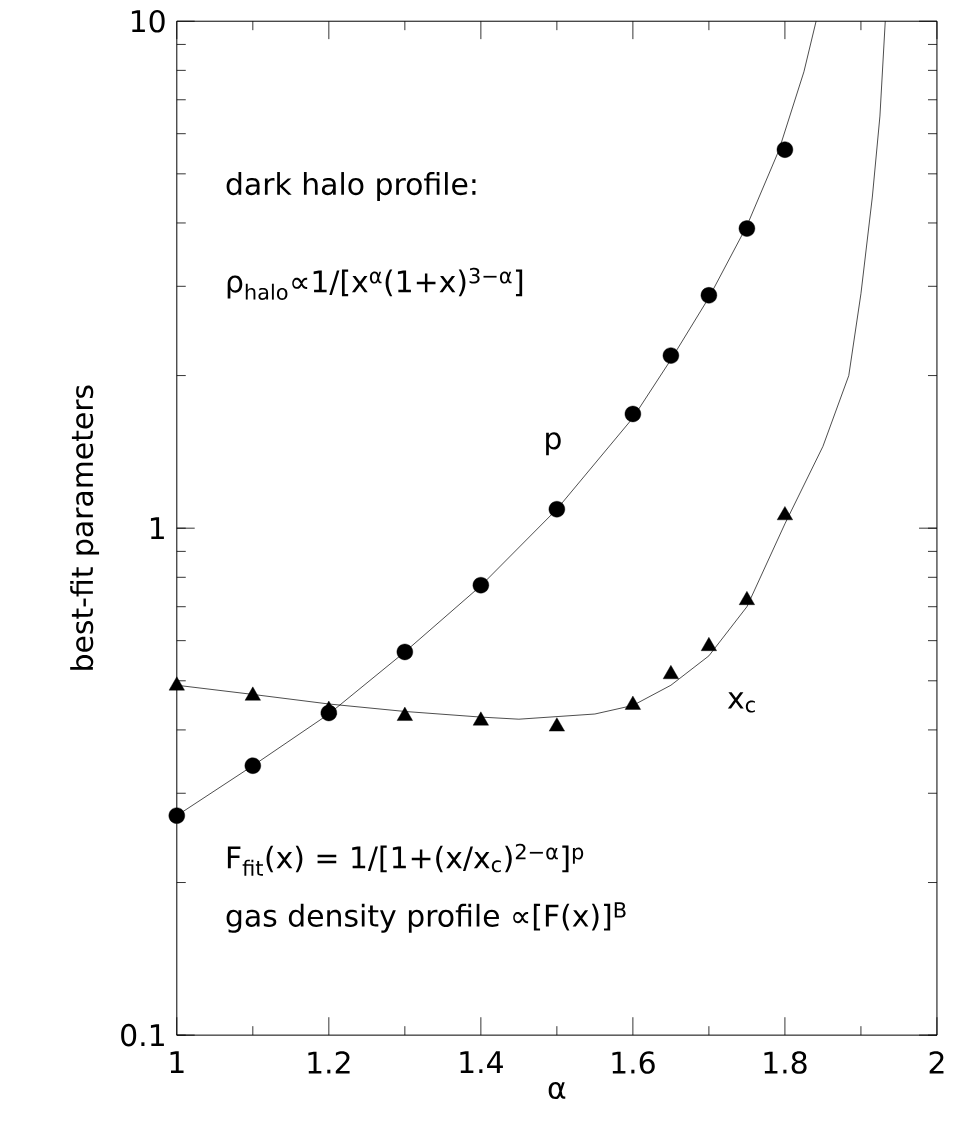 This screenshot has height=1148, width=962. I want to click on x-tick-label: 1.8, so click(785, 1062).